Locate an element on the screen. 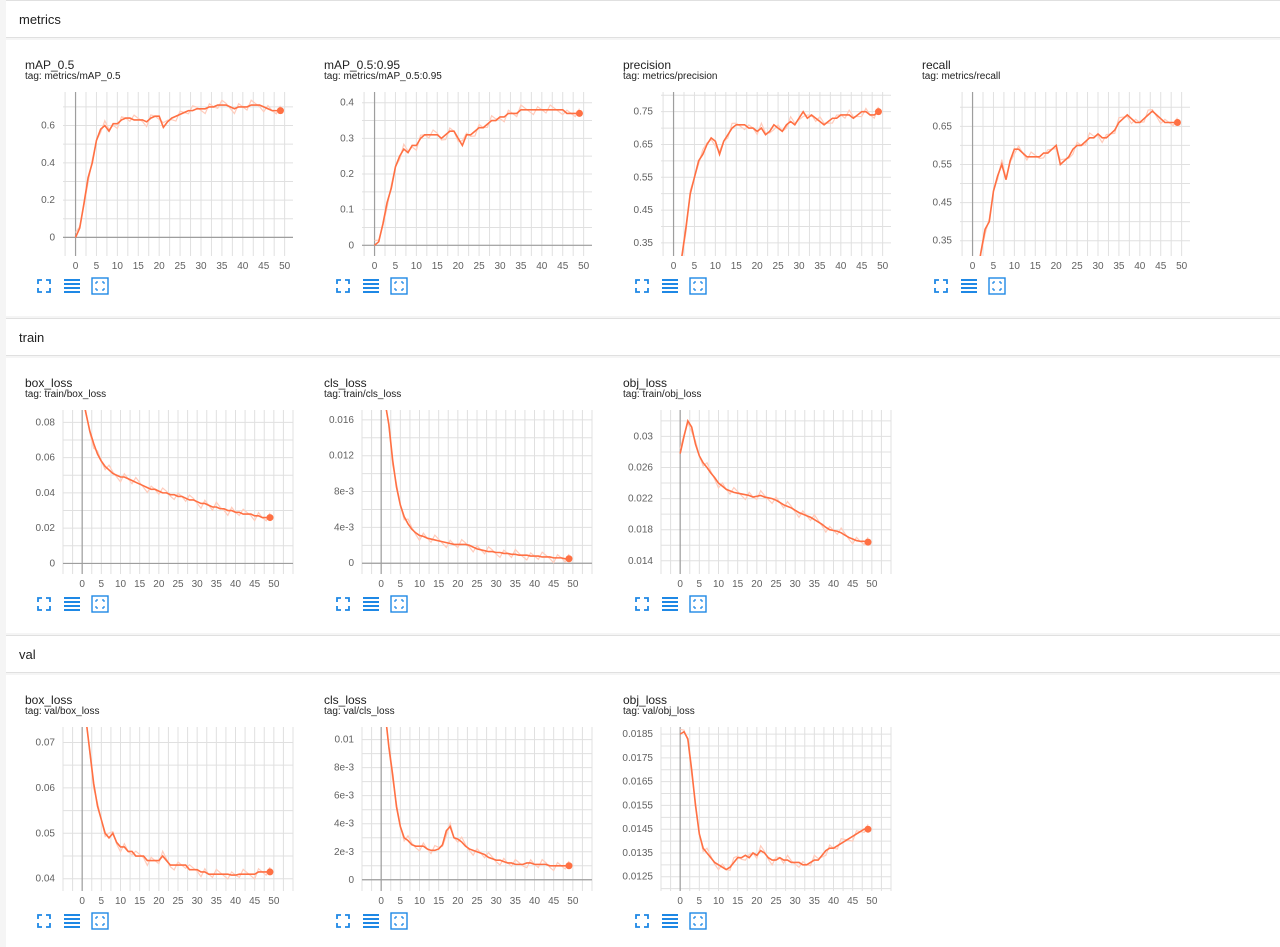  line-chart: 0 5 10 15 20 25 30 35 40 45 50 0.04 0.05 0.06 0.07 is located at coordinates (155, 816).